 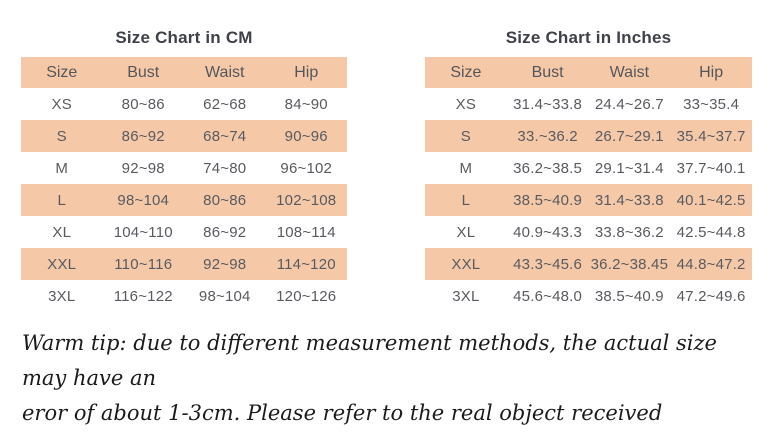 What do you see at coordinates (184, 37) in the screenshot?
I see `size-chart-cm-title: Size Chart in CM` at bounding box center [184, 37].